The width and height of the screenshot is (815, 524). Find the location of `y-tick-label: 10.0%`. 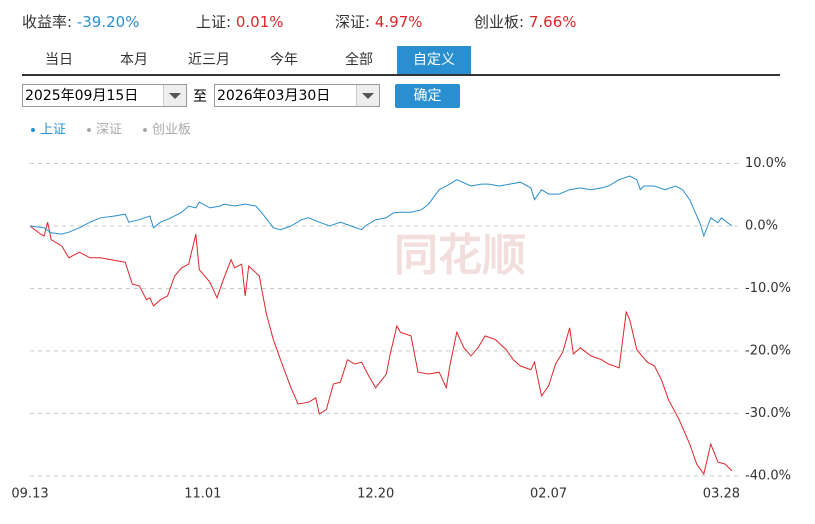

y-tick-label: 10.0% is located at coordinates (765, 163).